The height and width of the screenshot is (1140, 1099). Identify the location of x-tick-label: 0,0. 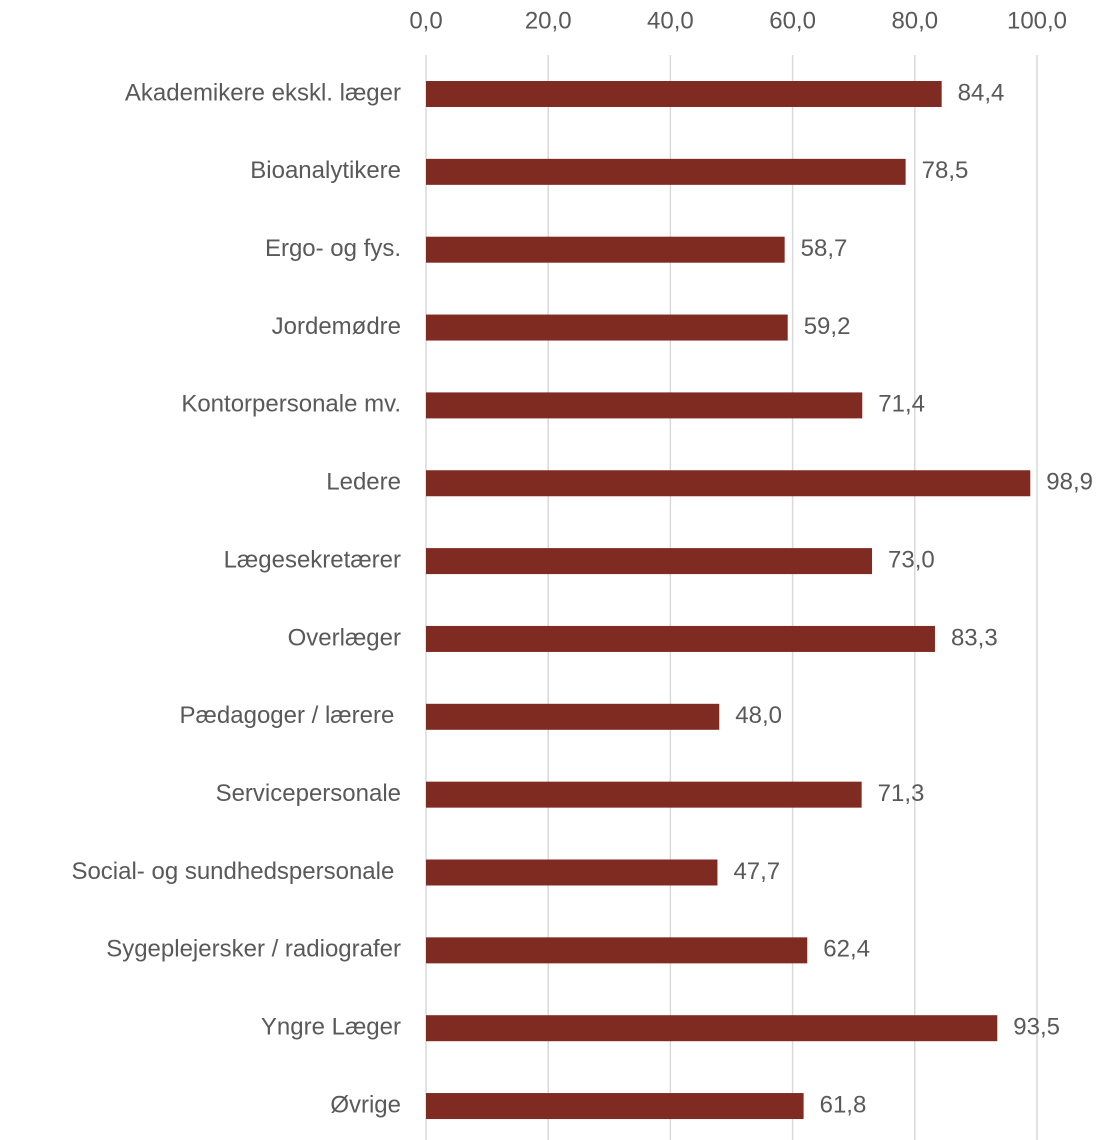
(425, 20).